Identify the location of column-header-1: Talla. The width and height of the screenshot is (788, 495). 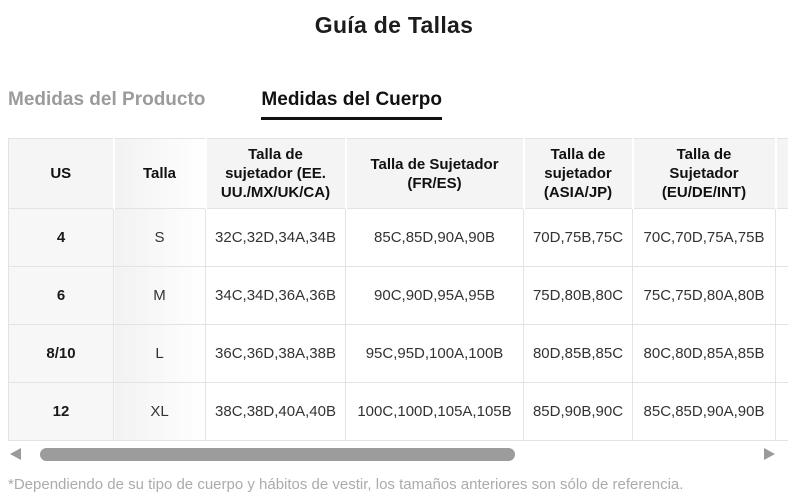
(159, 173).